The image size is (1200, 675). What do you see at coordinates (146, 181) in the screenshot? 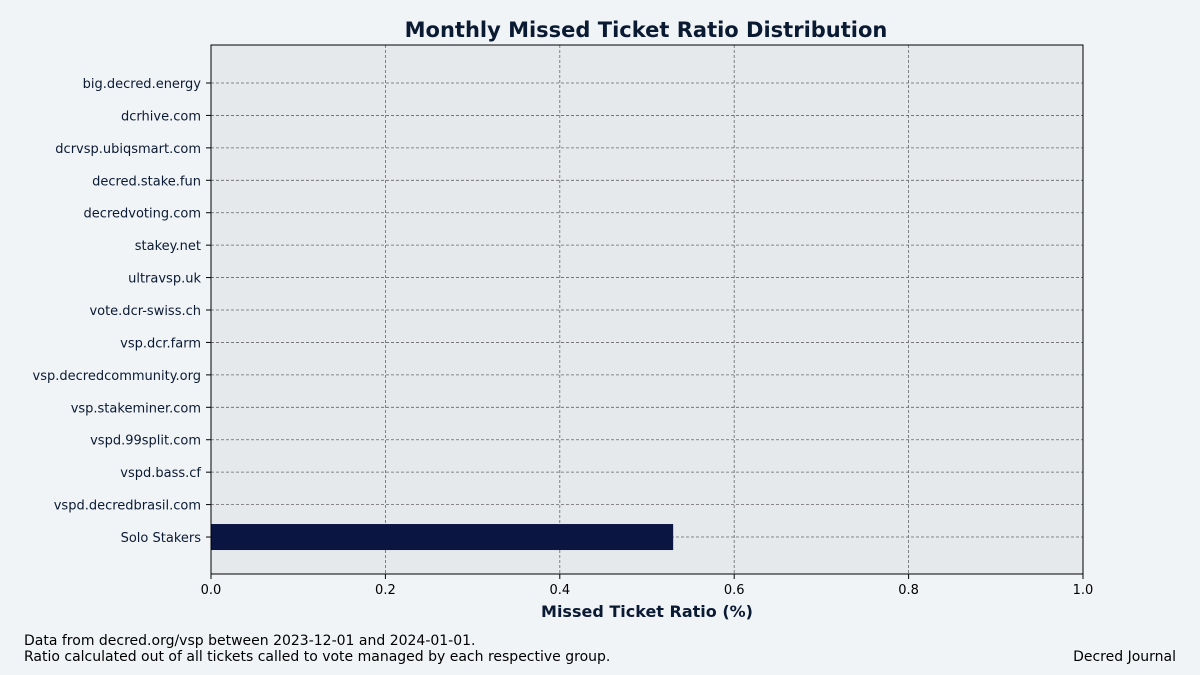
I see `y-tick-label: decred.stake.fun` at bounding box center [146, 181].